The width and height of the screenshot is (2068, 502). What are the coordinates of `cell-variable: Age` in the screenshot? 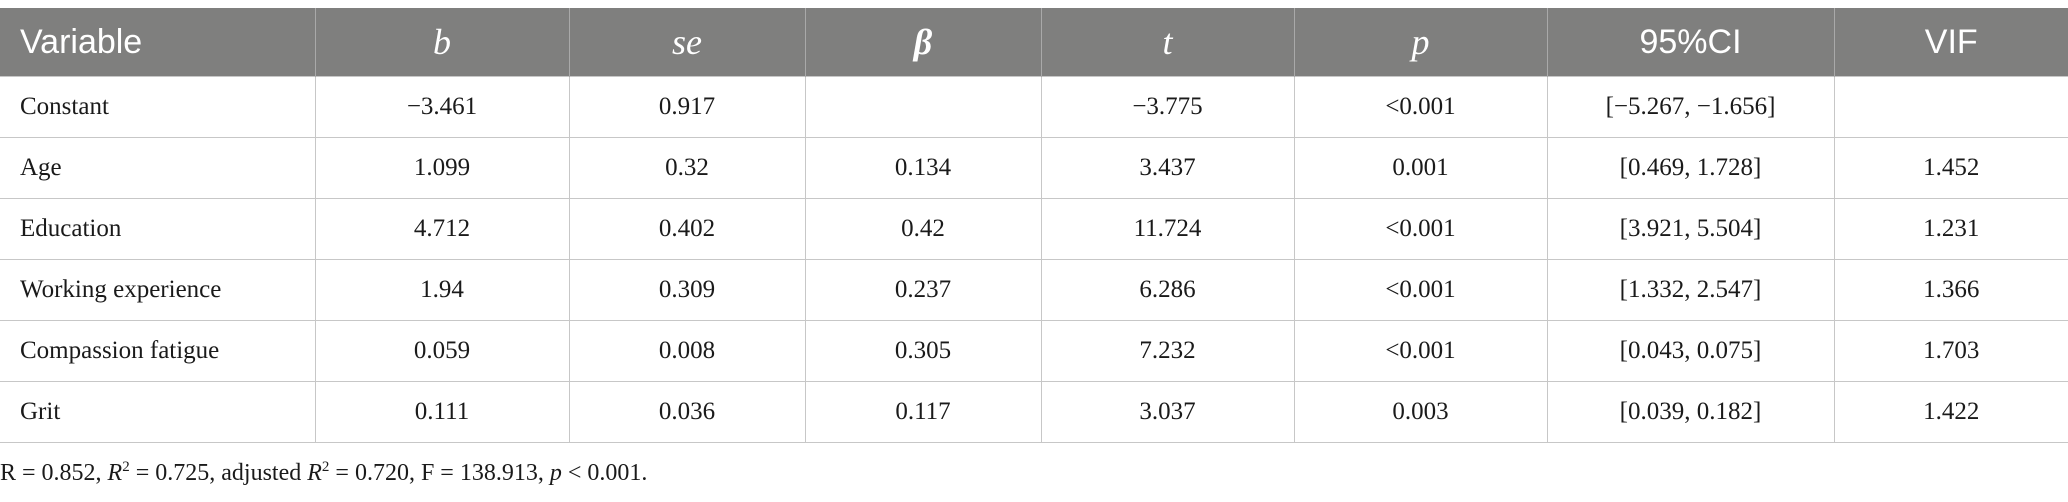 It's located at (158, 168).